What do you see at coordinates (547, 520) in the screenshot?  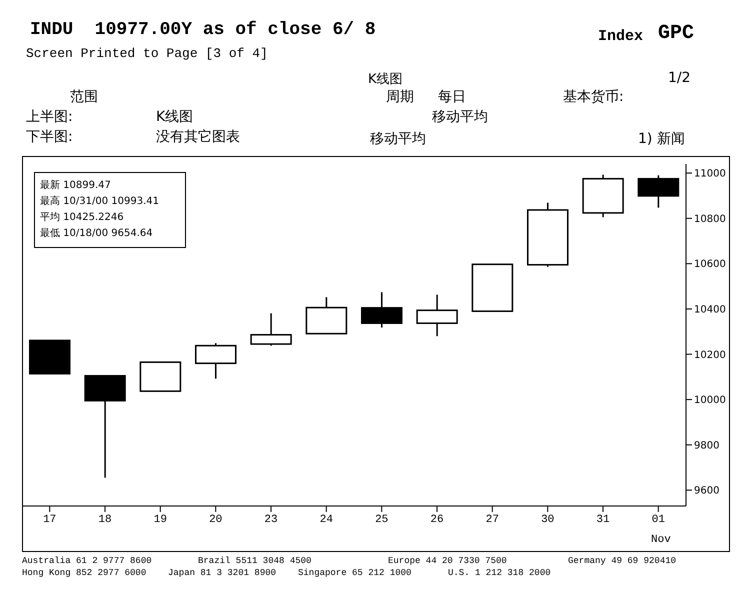 I see `x-tick-label: 30` at bounding box center [547, 520].